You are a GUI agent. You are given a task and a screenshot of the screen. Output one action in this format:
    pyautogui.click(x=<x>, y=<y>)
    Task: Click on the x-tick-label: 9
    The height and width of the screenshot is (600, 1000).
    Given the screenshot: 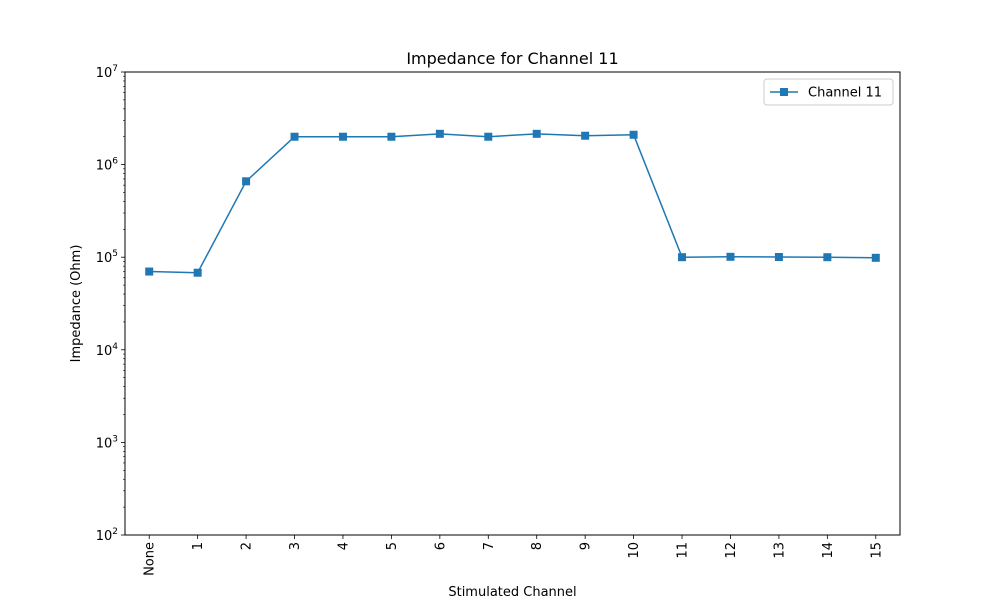 What is the action you would take?
    pyautogui.click(x=586, y=546)
    